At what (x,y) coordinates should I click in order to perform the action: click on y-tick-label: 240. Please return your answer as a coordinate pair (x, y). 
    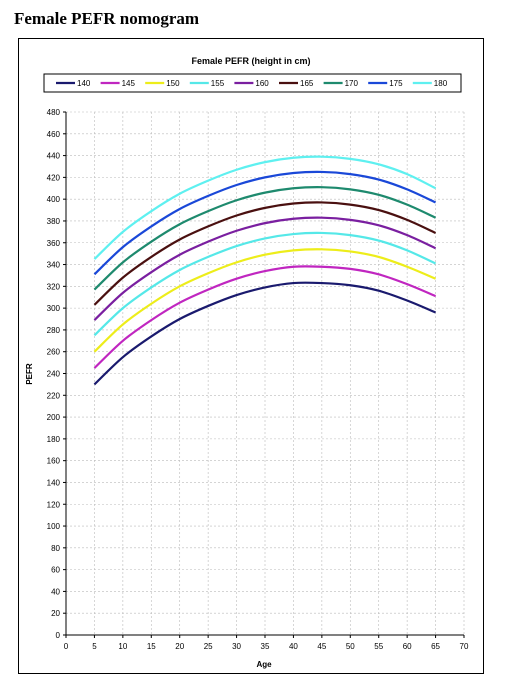
    Looking at the image, I should click on (54, 374).